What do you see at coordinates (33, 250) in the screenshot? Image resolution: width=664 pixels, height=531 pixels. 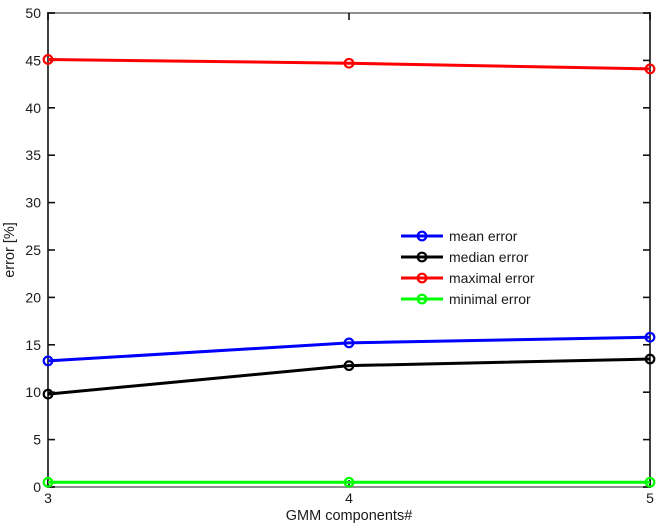 I see `y-axis-tick-label: 25` at bounding box center [33, 250].